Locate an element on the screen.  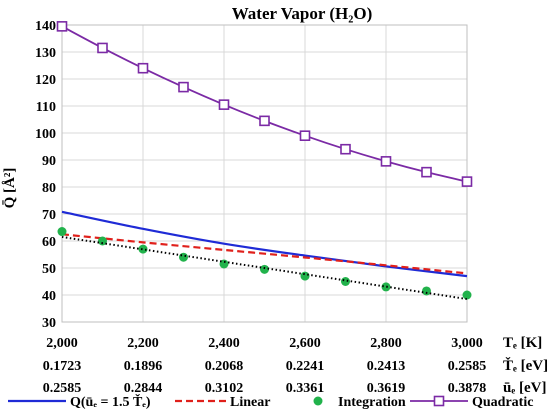
y-tick-label: 130 is located at coordinates (45, 53).